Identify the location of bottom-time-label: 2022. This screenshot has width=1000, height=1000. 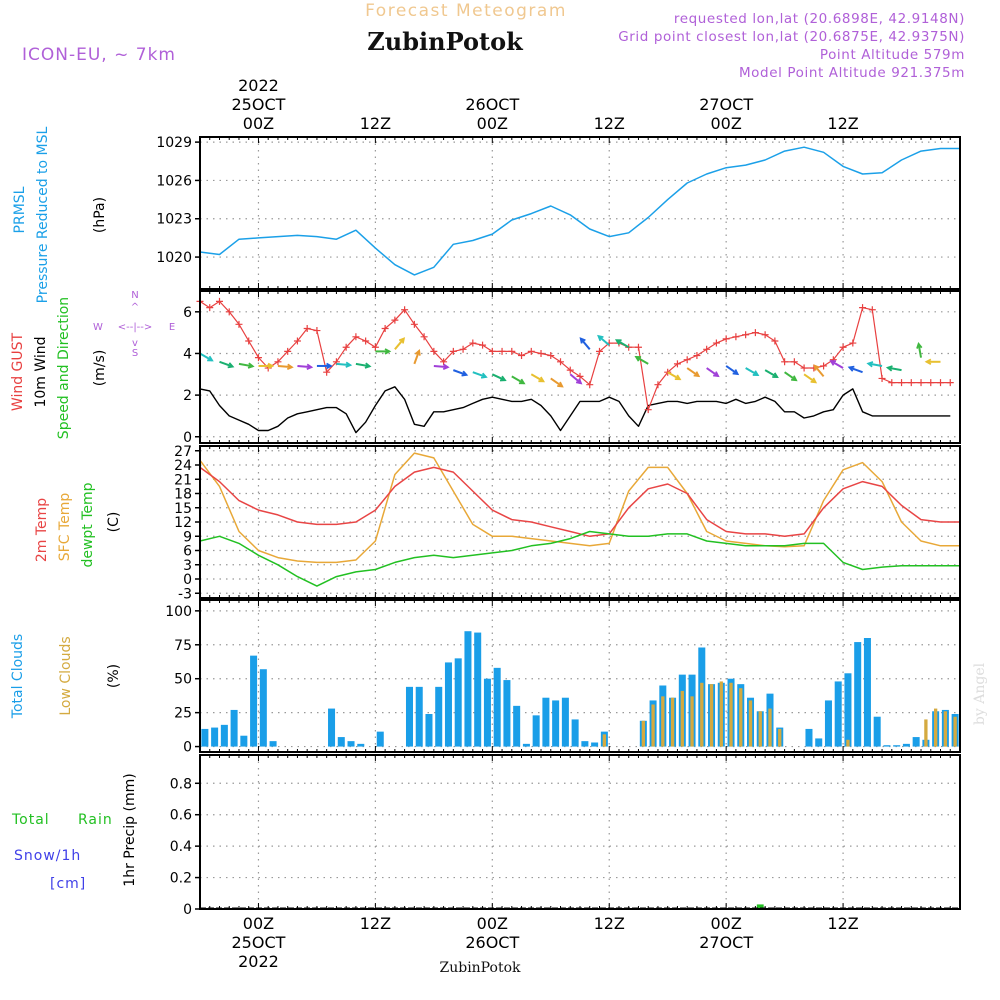
(258, 961).